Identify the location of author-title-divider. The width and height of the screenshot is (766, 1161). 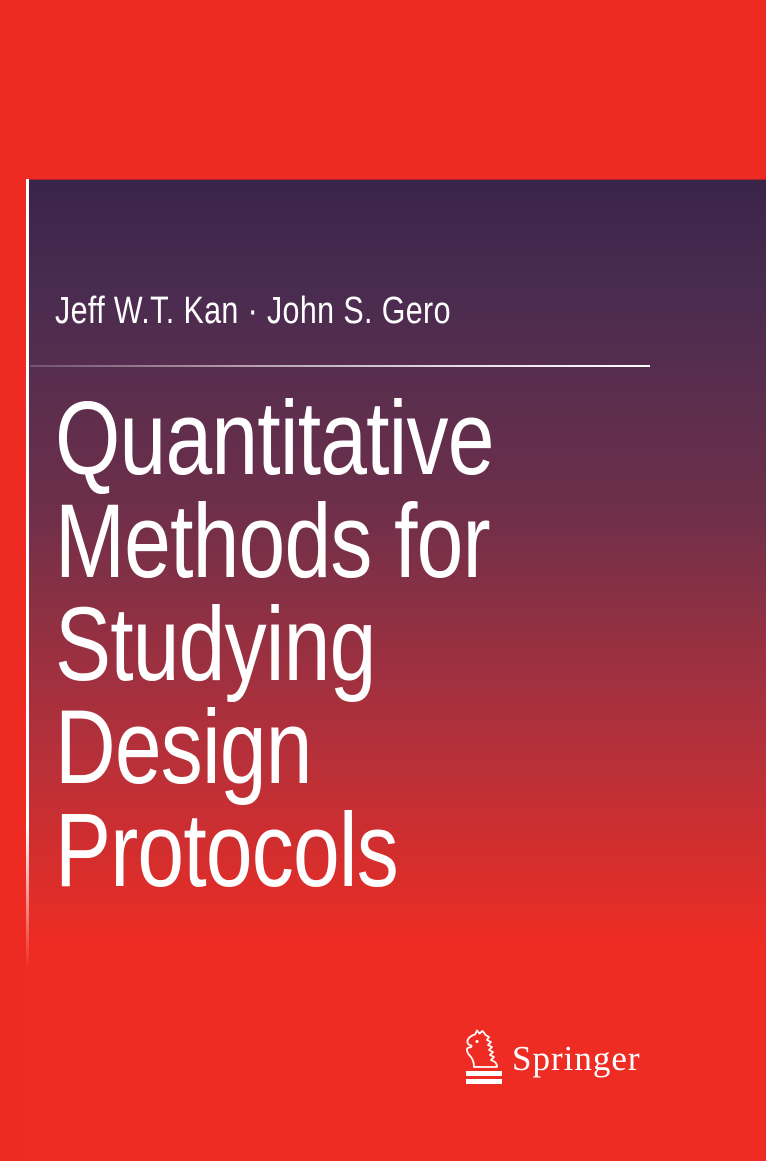
(340, 366).